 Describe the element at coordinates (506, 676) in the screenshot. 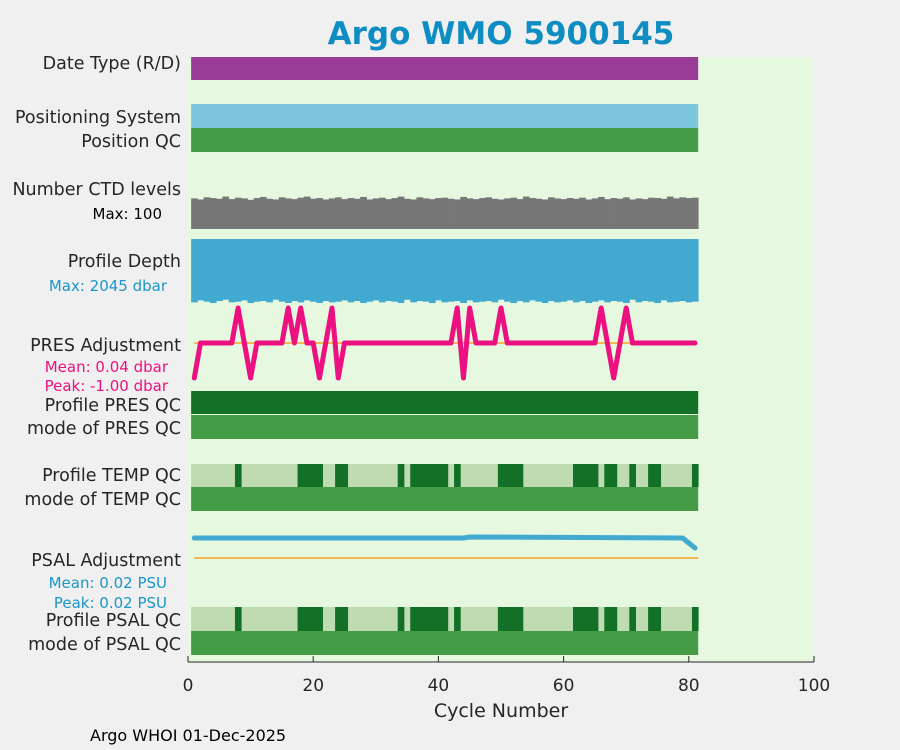

I see `x-axis-ticks: 0 20 40 60 80 100` at that location.